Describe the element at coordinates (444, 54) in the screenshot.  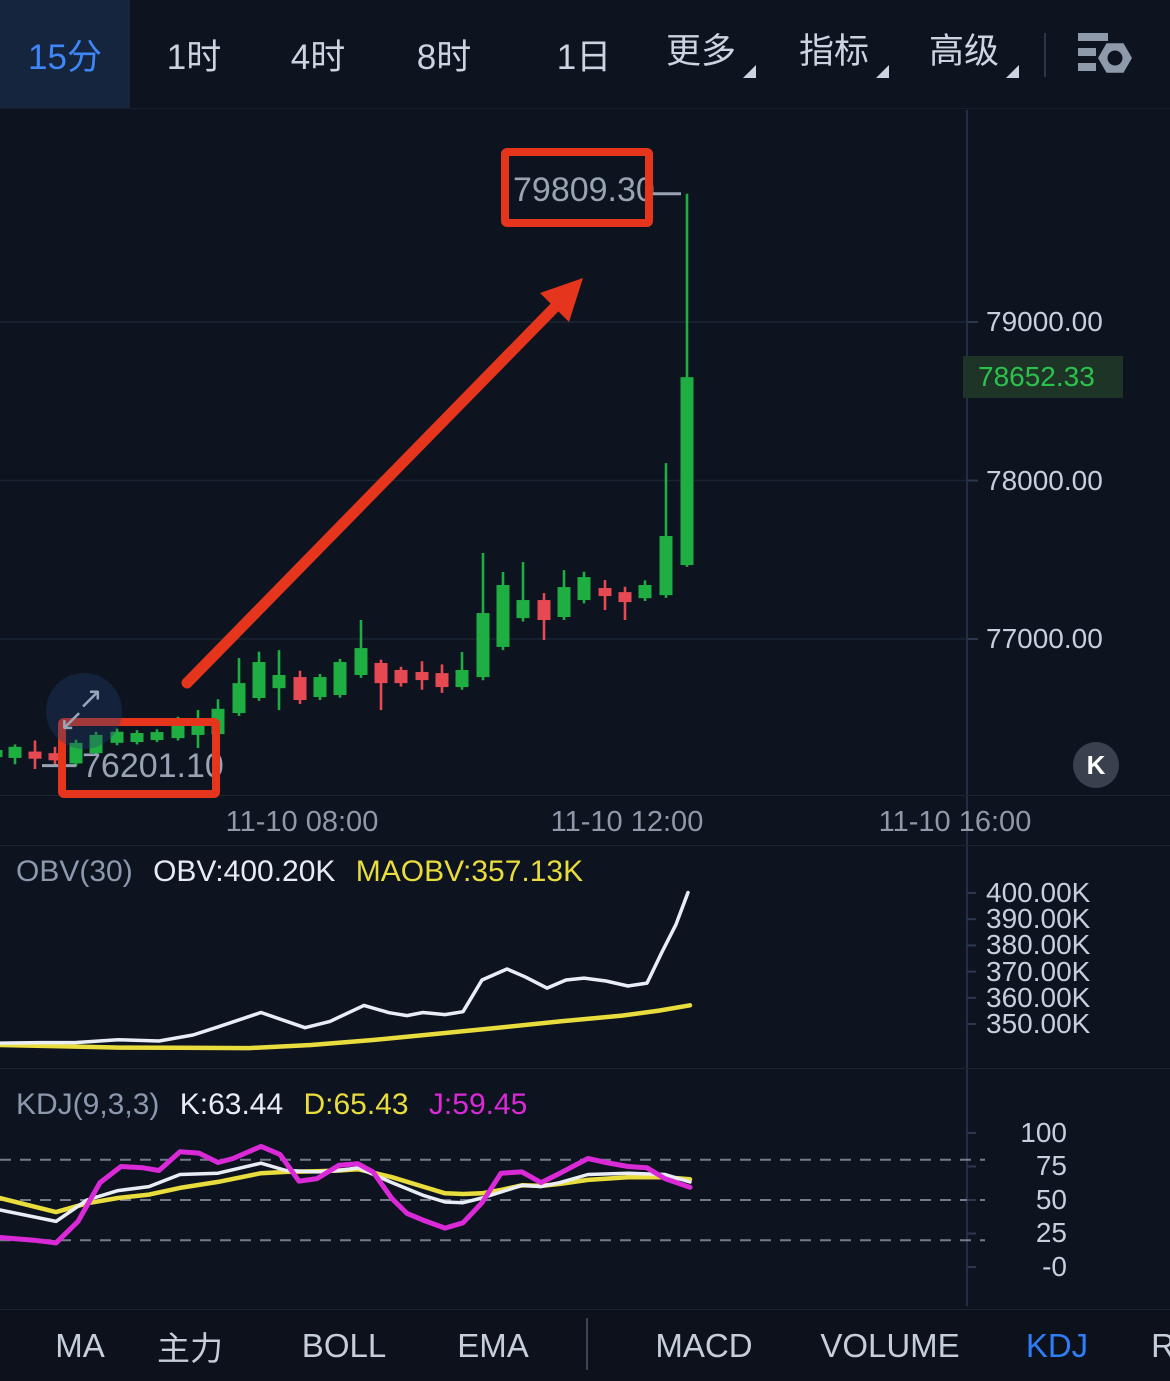
I see `timeframe-tab-8h: 8时` at that location.